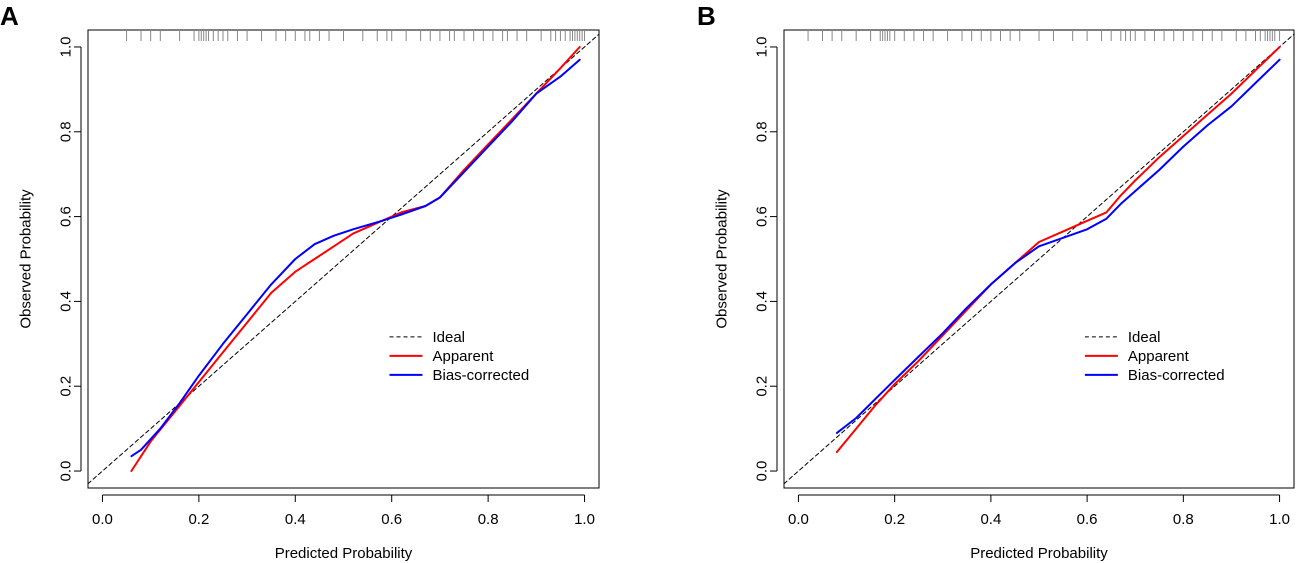  What do you see at coordinates (706, 16) in the screenshot?
I see `panel-label: B` at bounding box center [706, 16].